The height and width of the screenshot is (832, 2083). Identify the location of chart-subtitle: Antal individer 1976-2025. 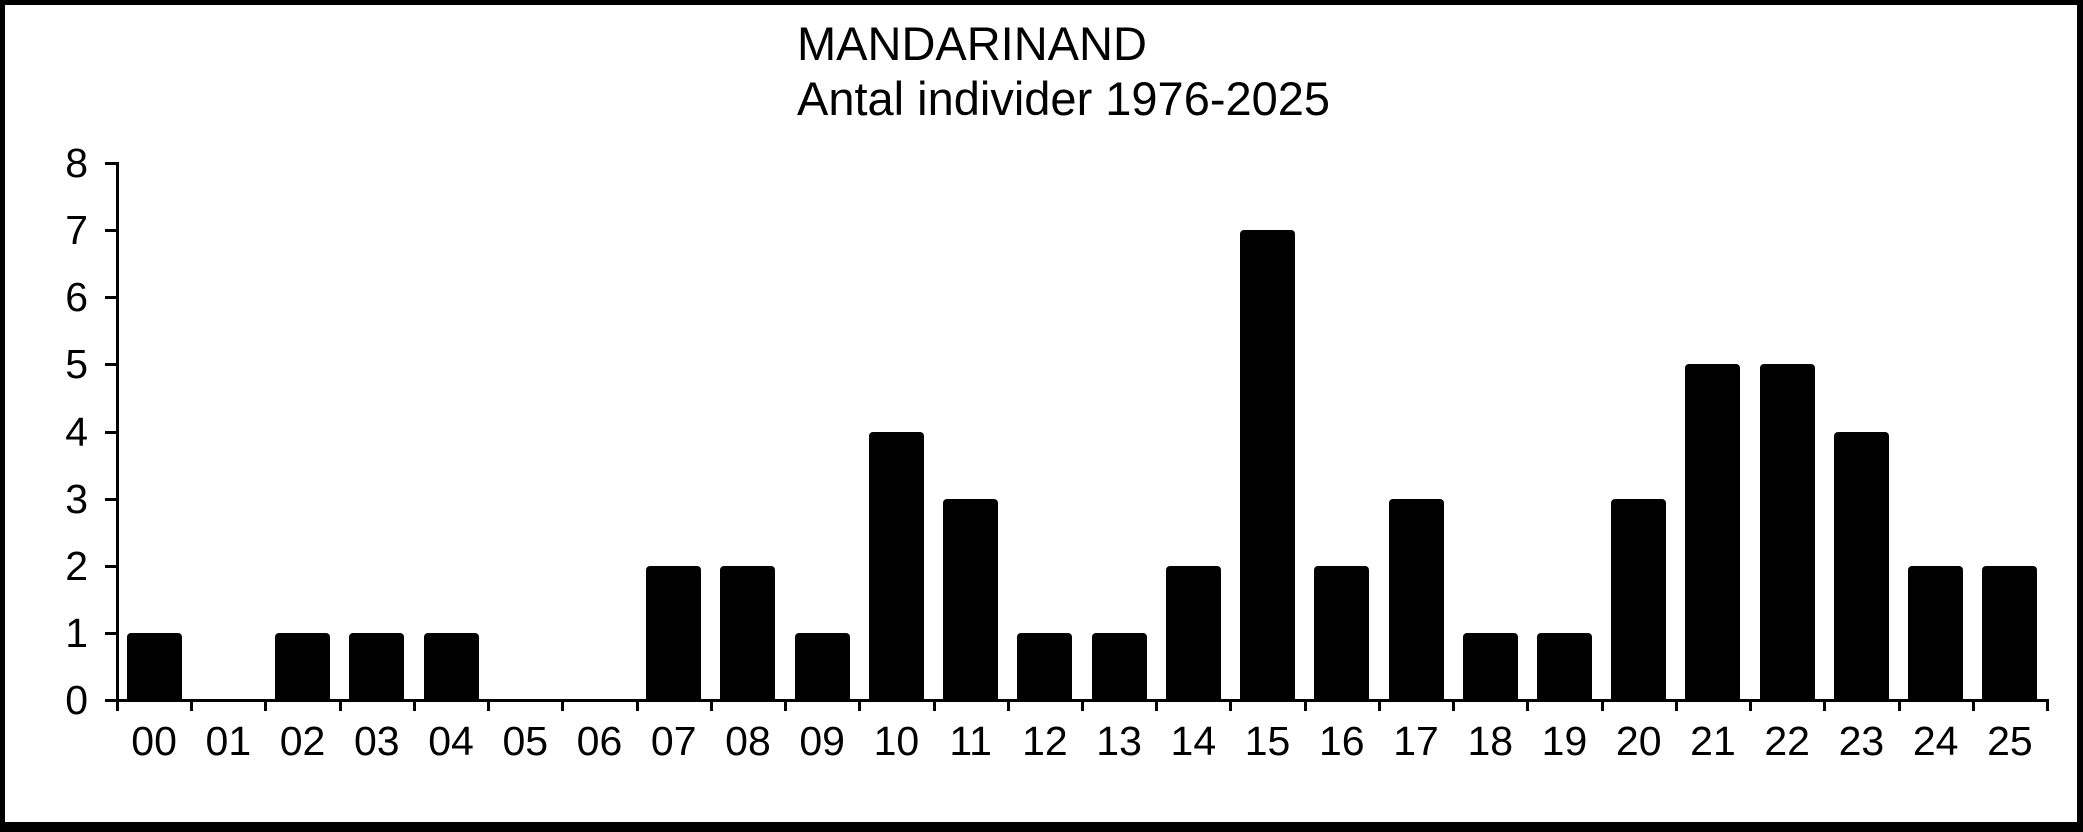
(1064, 98).